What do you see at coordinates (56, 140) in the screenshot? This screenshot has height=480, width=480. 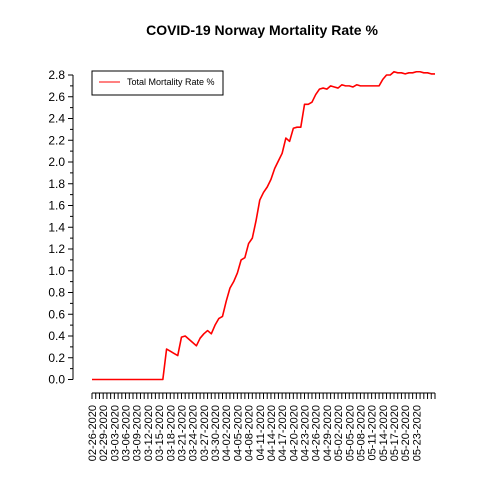 I see `y-tick-label: 2.2` at bounding box center [56, 140].